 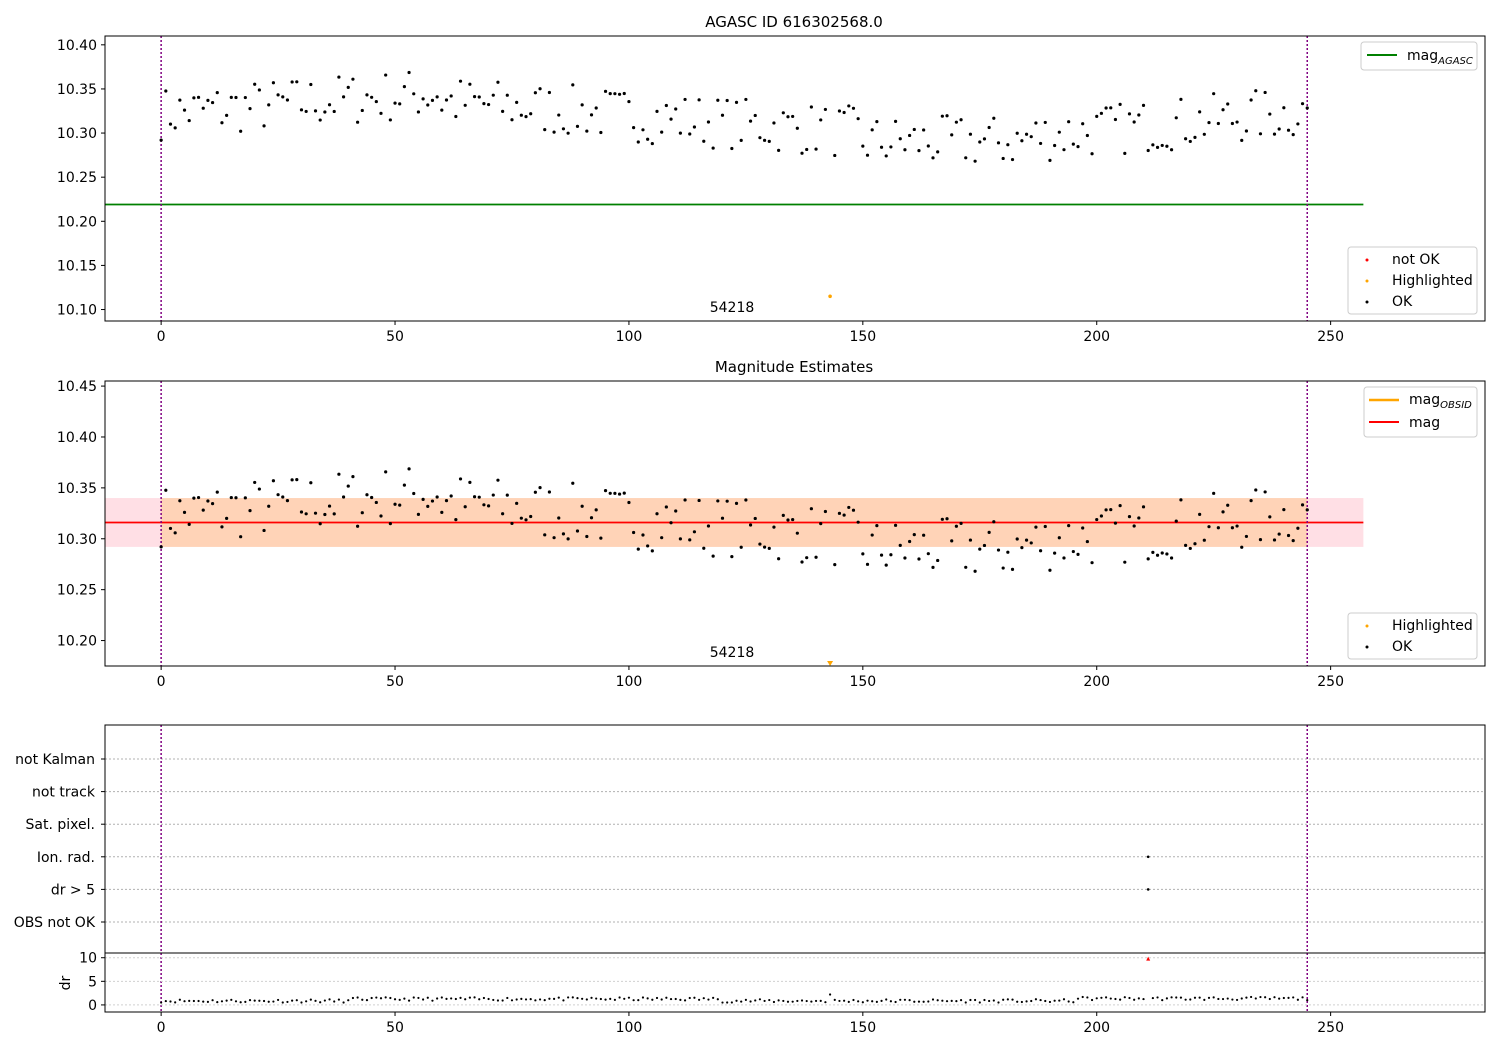 What do you see at coordinates (77, 311) in the screenshot?
I see `agasc-ytick-label-0: 10.10` at bounding box center [77, 311].